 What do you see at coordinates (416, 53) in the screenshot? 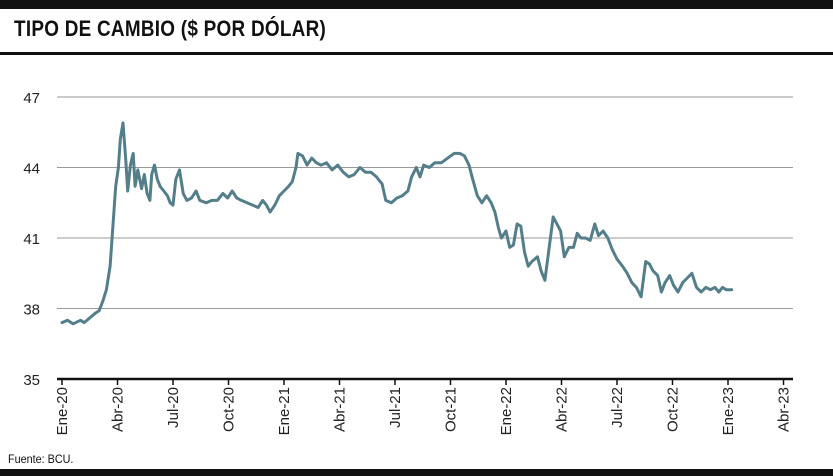
I see `title-rule` at bounding box center [416, 53].